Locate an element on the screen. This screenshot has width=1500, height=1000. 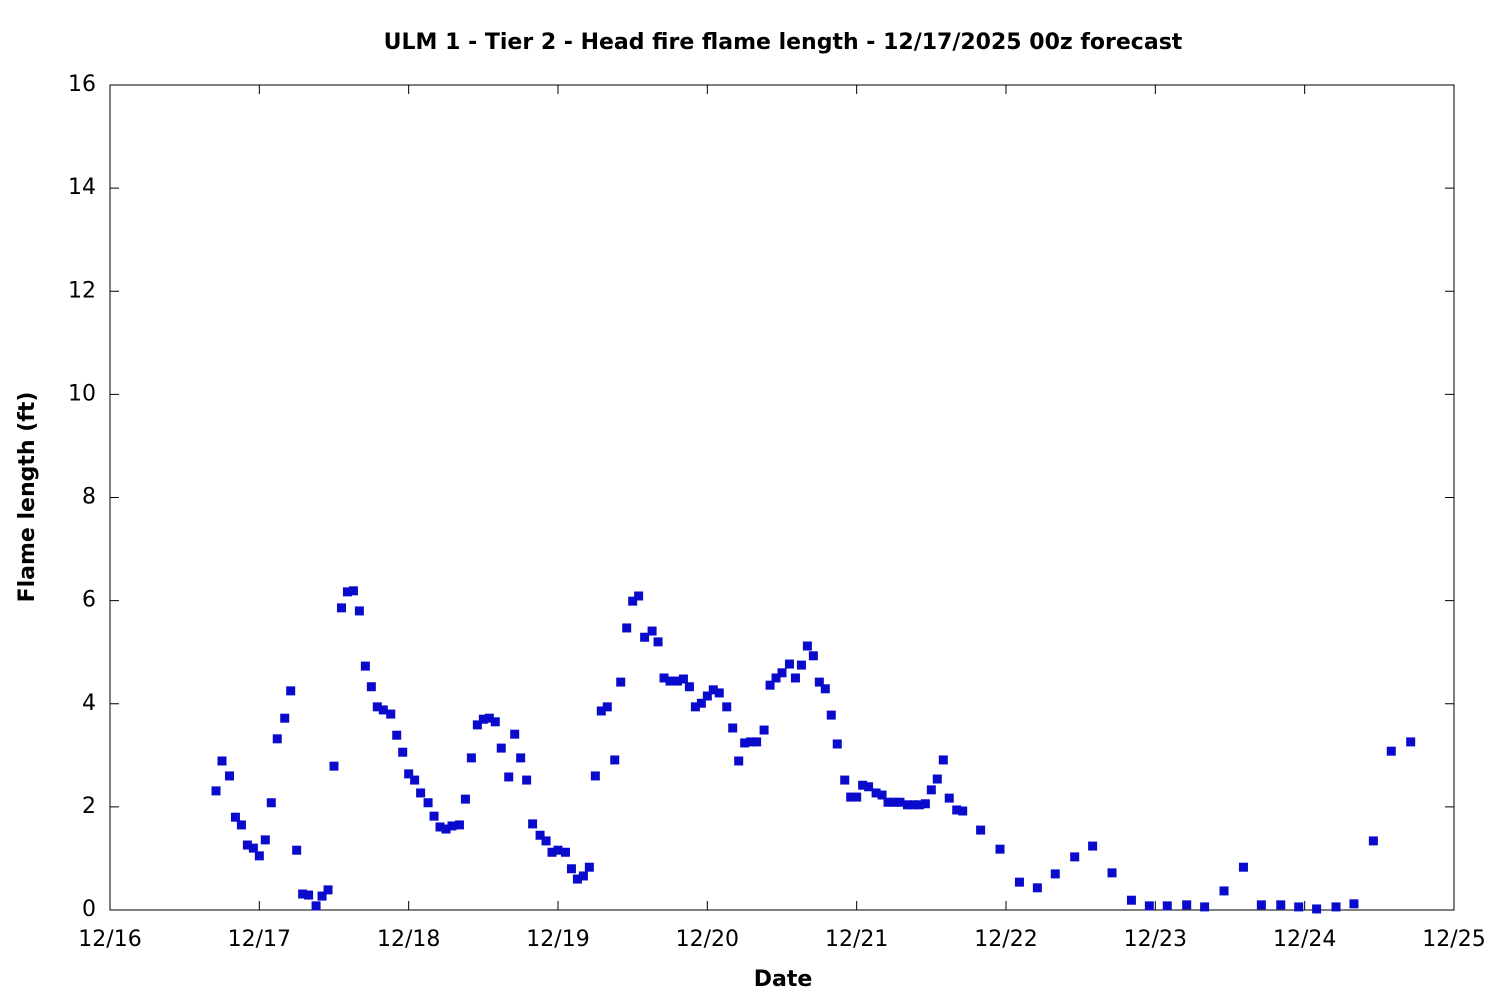
y-tick-label: 6 is located at coordinates (89, 600).